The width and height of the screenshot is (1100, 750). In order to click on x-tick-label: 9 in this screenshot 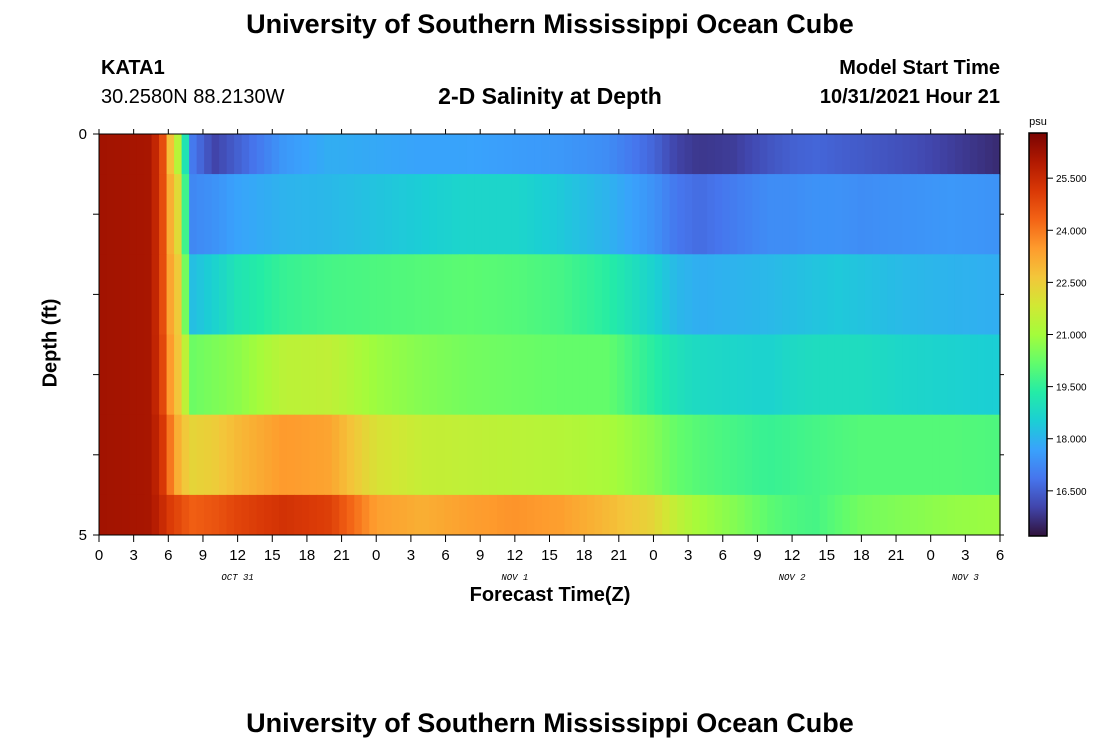, I will do `click(757, 555)`.